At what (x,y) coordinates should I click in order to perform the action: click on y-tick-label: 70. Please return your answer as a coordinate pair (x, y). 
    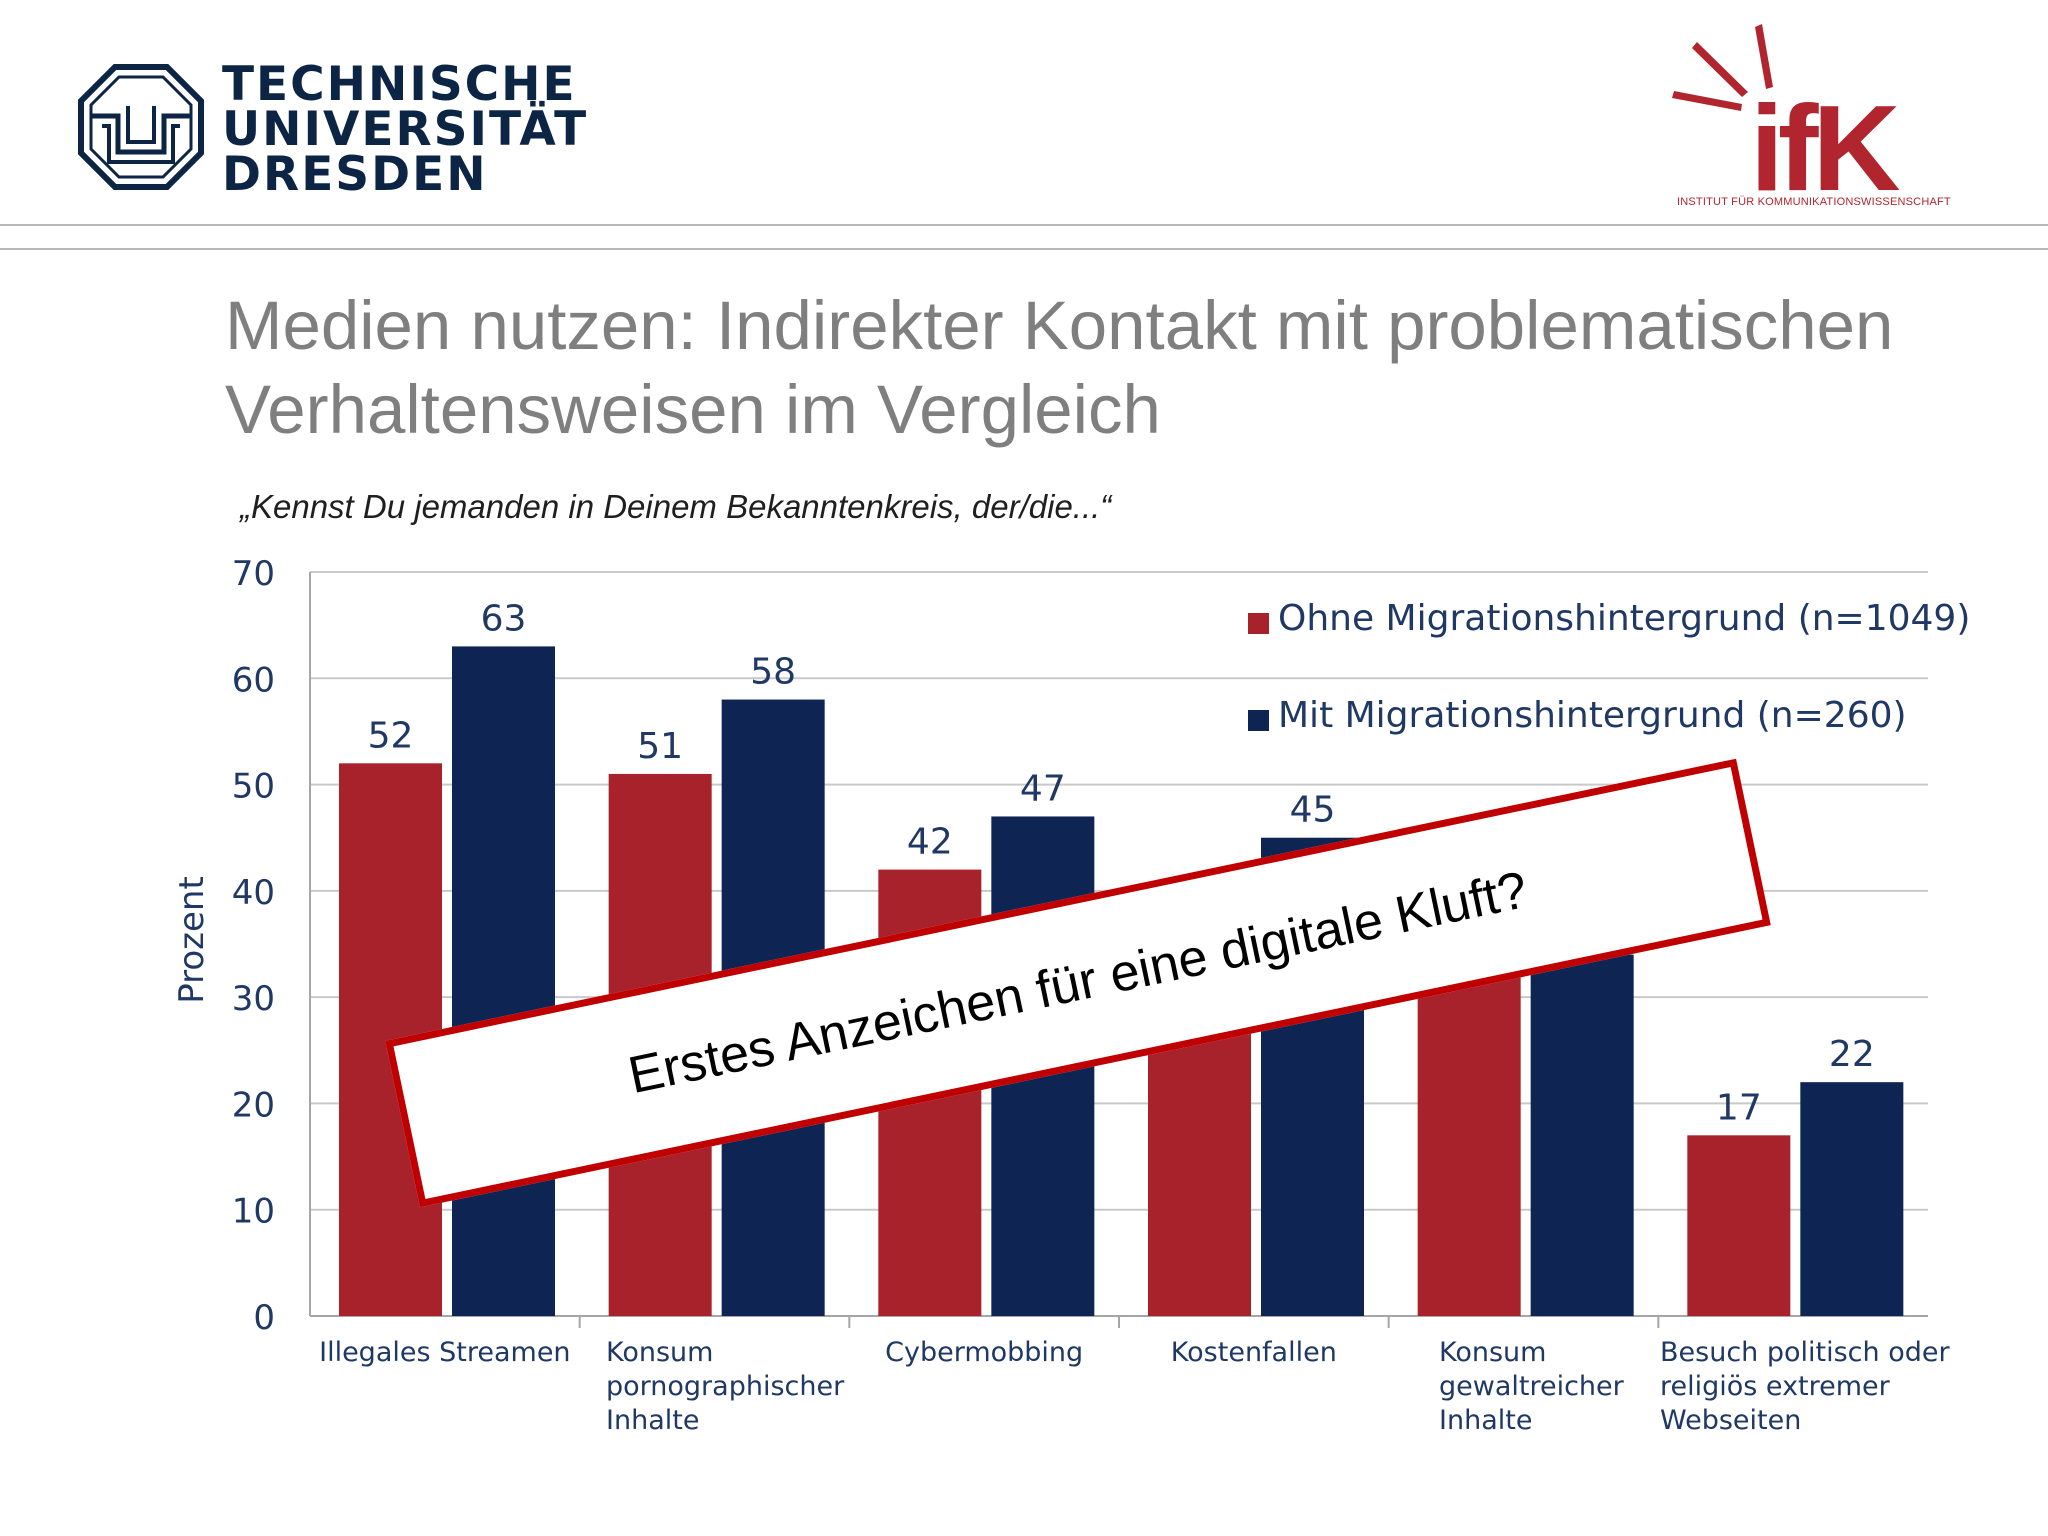
    Looking at the image, I should click on (253, 574).